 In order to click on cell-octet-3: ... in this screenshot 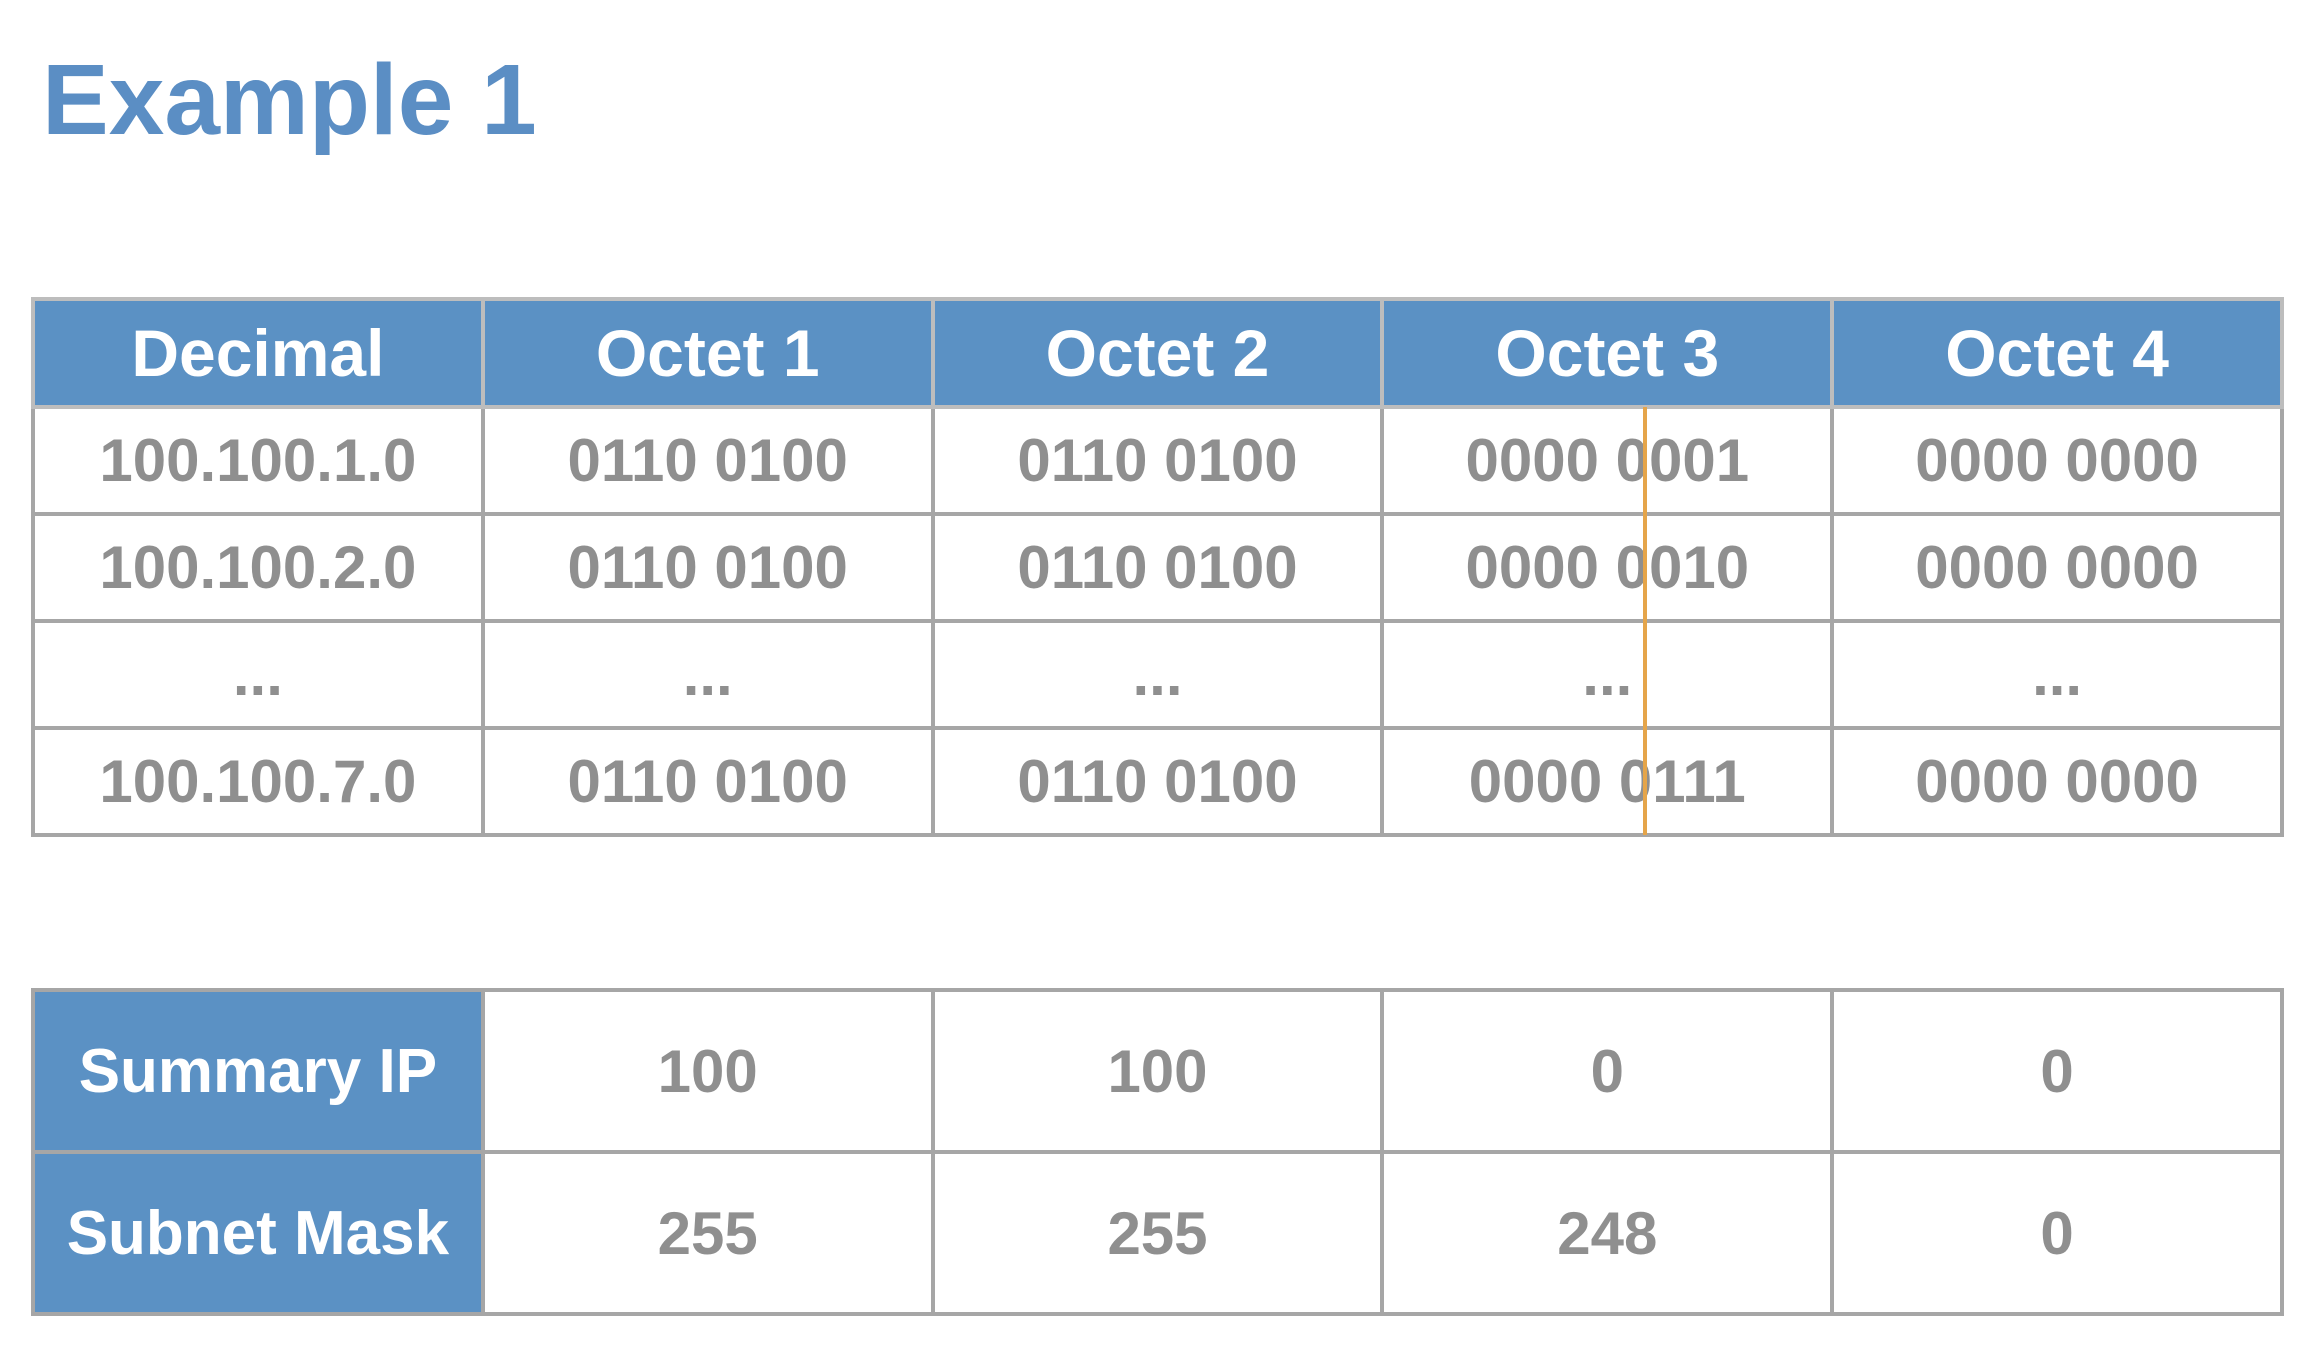, I will do `click(1607, 674)`.